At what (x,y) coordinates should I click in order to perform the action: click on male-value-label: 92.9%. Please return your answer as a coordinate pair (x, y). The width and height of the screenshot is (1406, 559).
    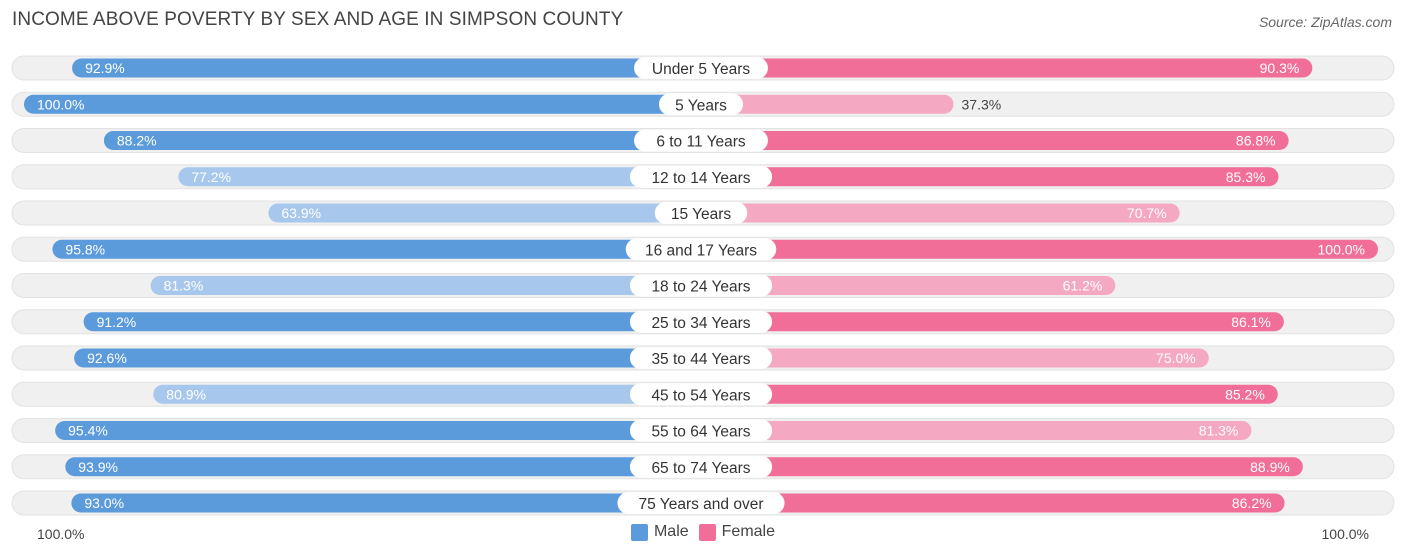
    Looking at the image, I should click on (105, 68).